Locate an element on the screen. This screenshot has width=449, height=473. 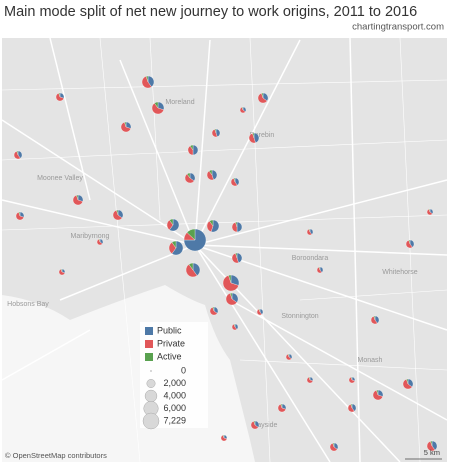
size-label: 0 is located at coordinates (183, 370).